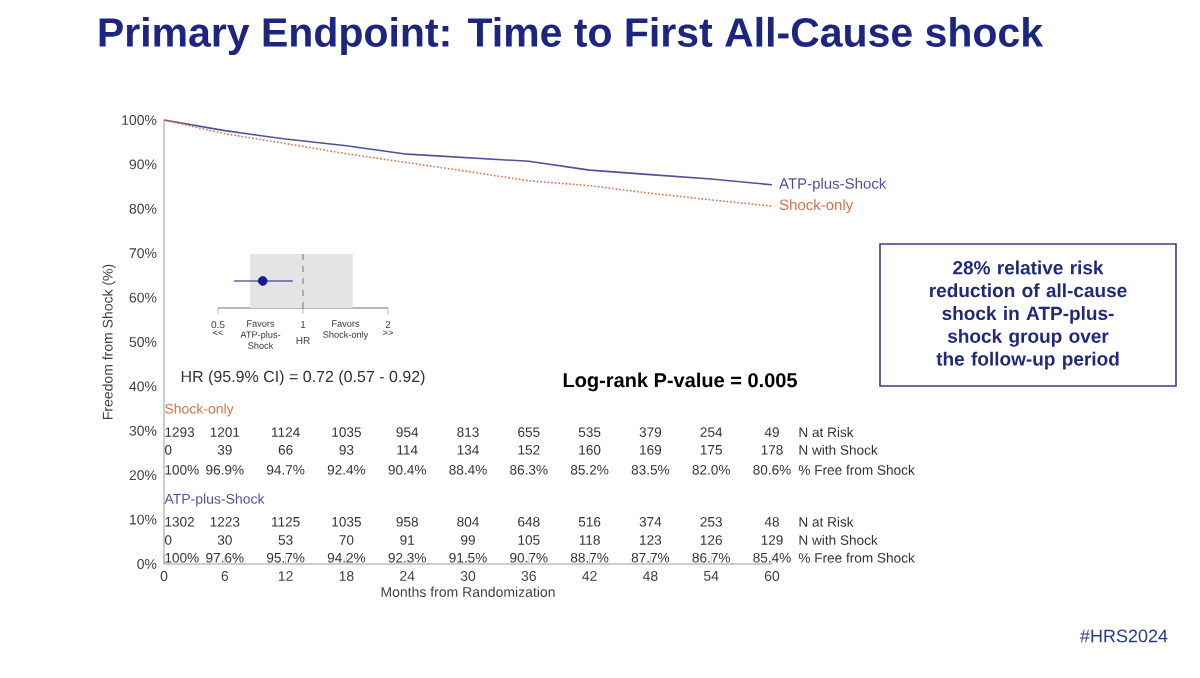 The image size is (1200, 678). Describe the element at coordinates (680, 382) in the screenshot. I see `annotation: Log-rank P-value = 0.005` at that location.